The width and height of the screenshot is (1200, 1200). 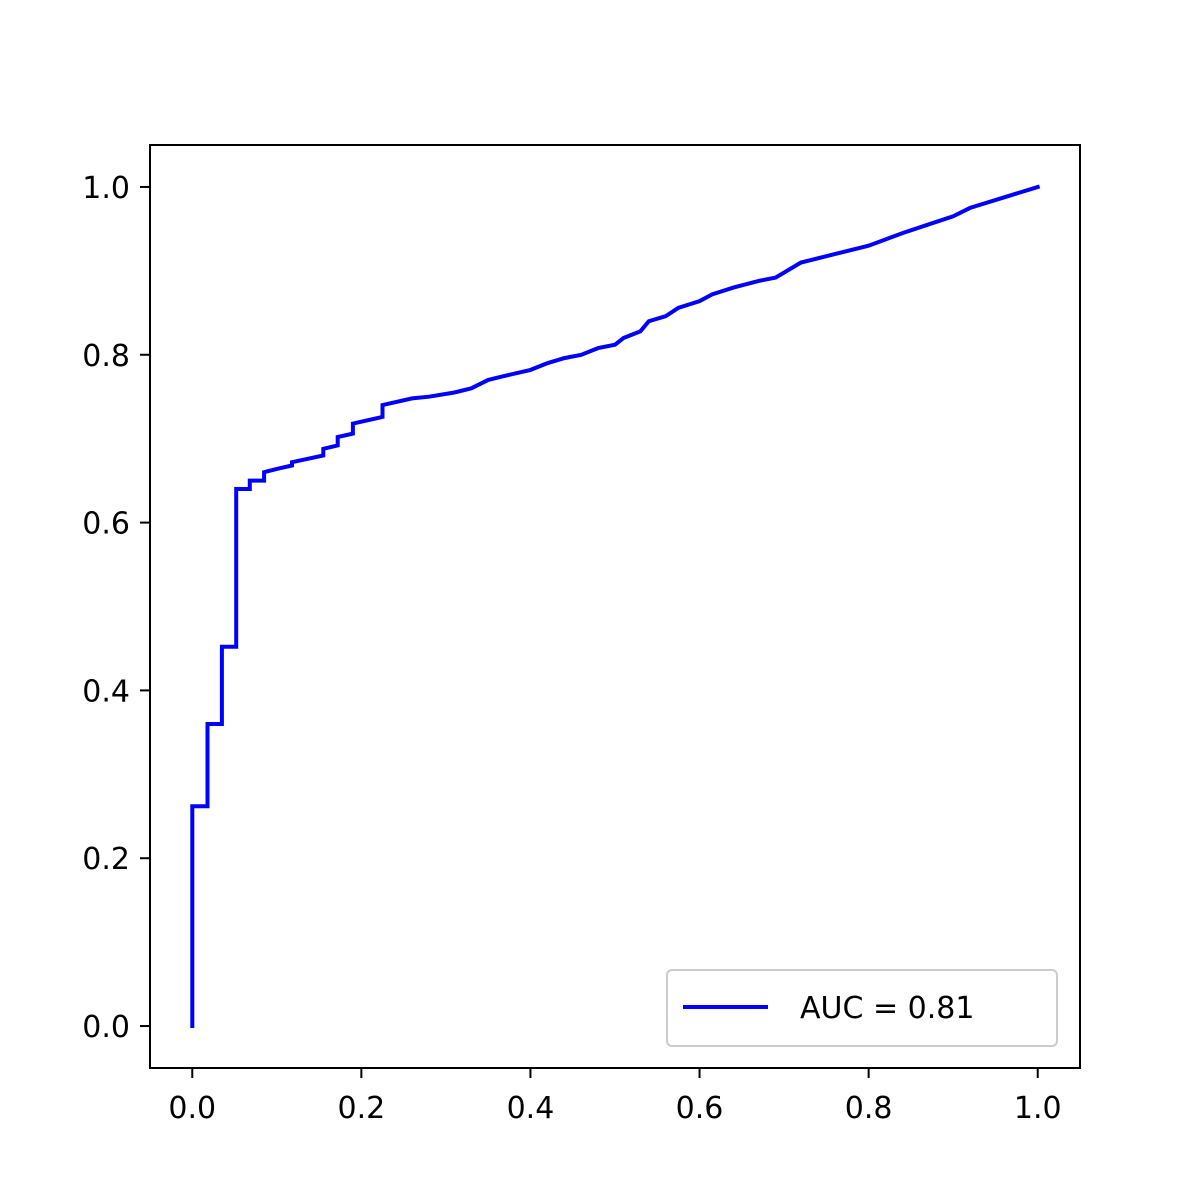 What do you see at coordinates (106, 188) in the screenshot?
I see `y-tick-label: 1.0` at bounding box center [106, 188].